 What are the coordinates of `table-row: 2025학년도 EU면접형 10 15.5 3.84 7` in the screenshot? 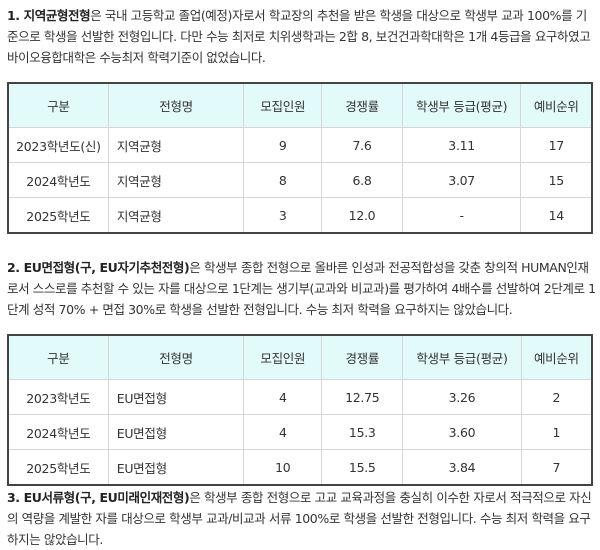 It's located at (300, 467).